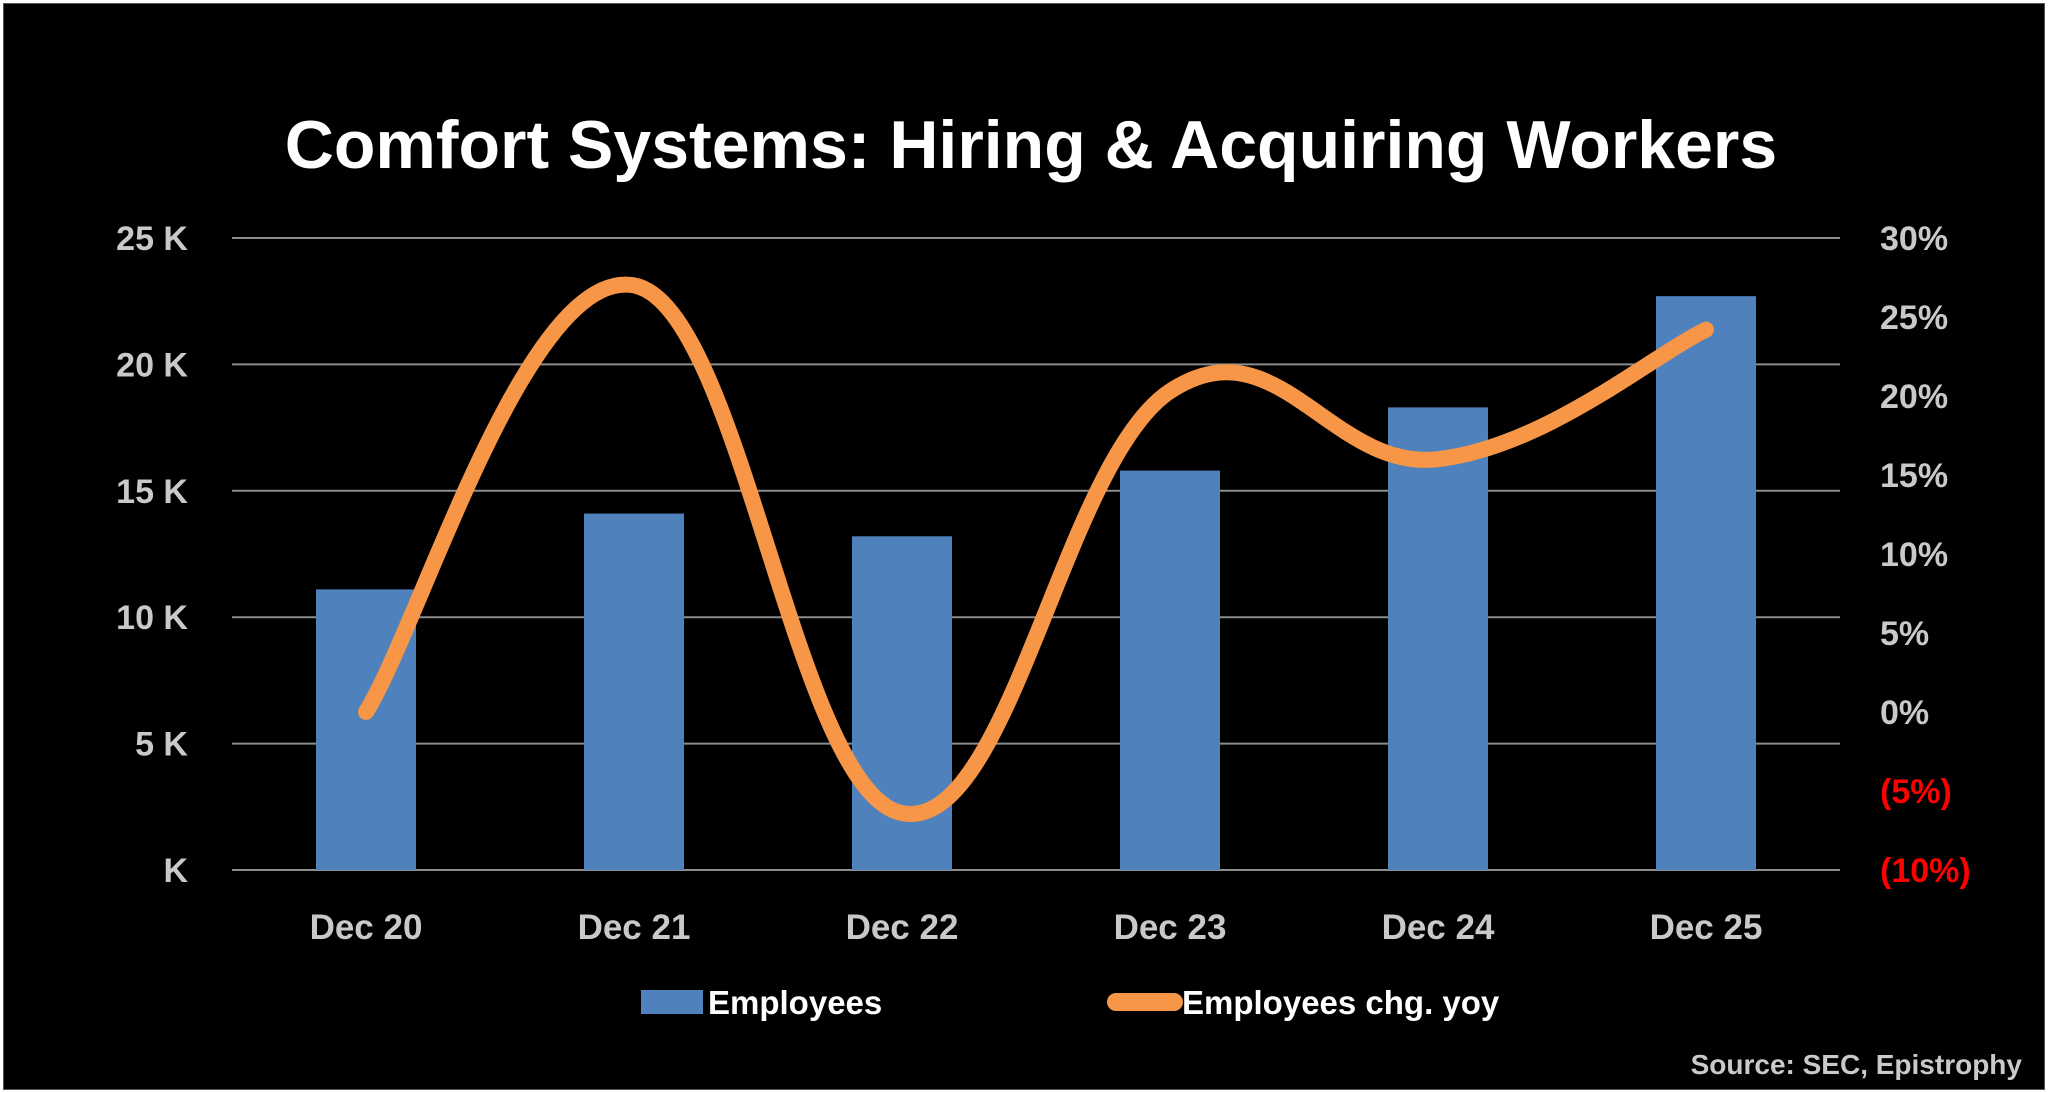  I want to click on x-tick-label: Dec 20, so click(366, 927).